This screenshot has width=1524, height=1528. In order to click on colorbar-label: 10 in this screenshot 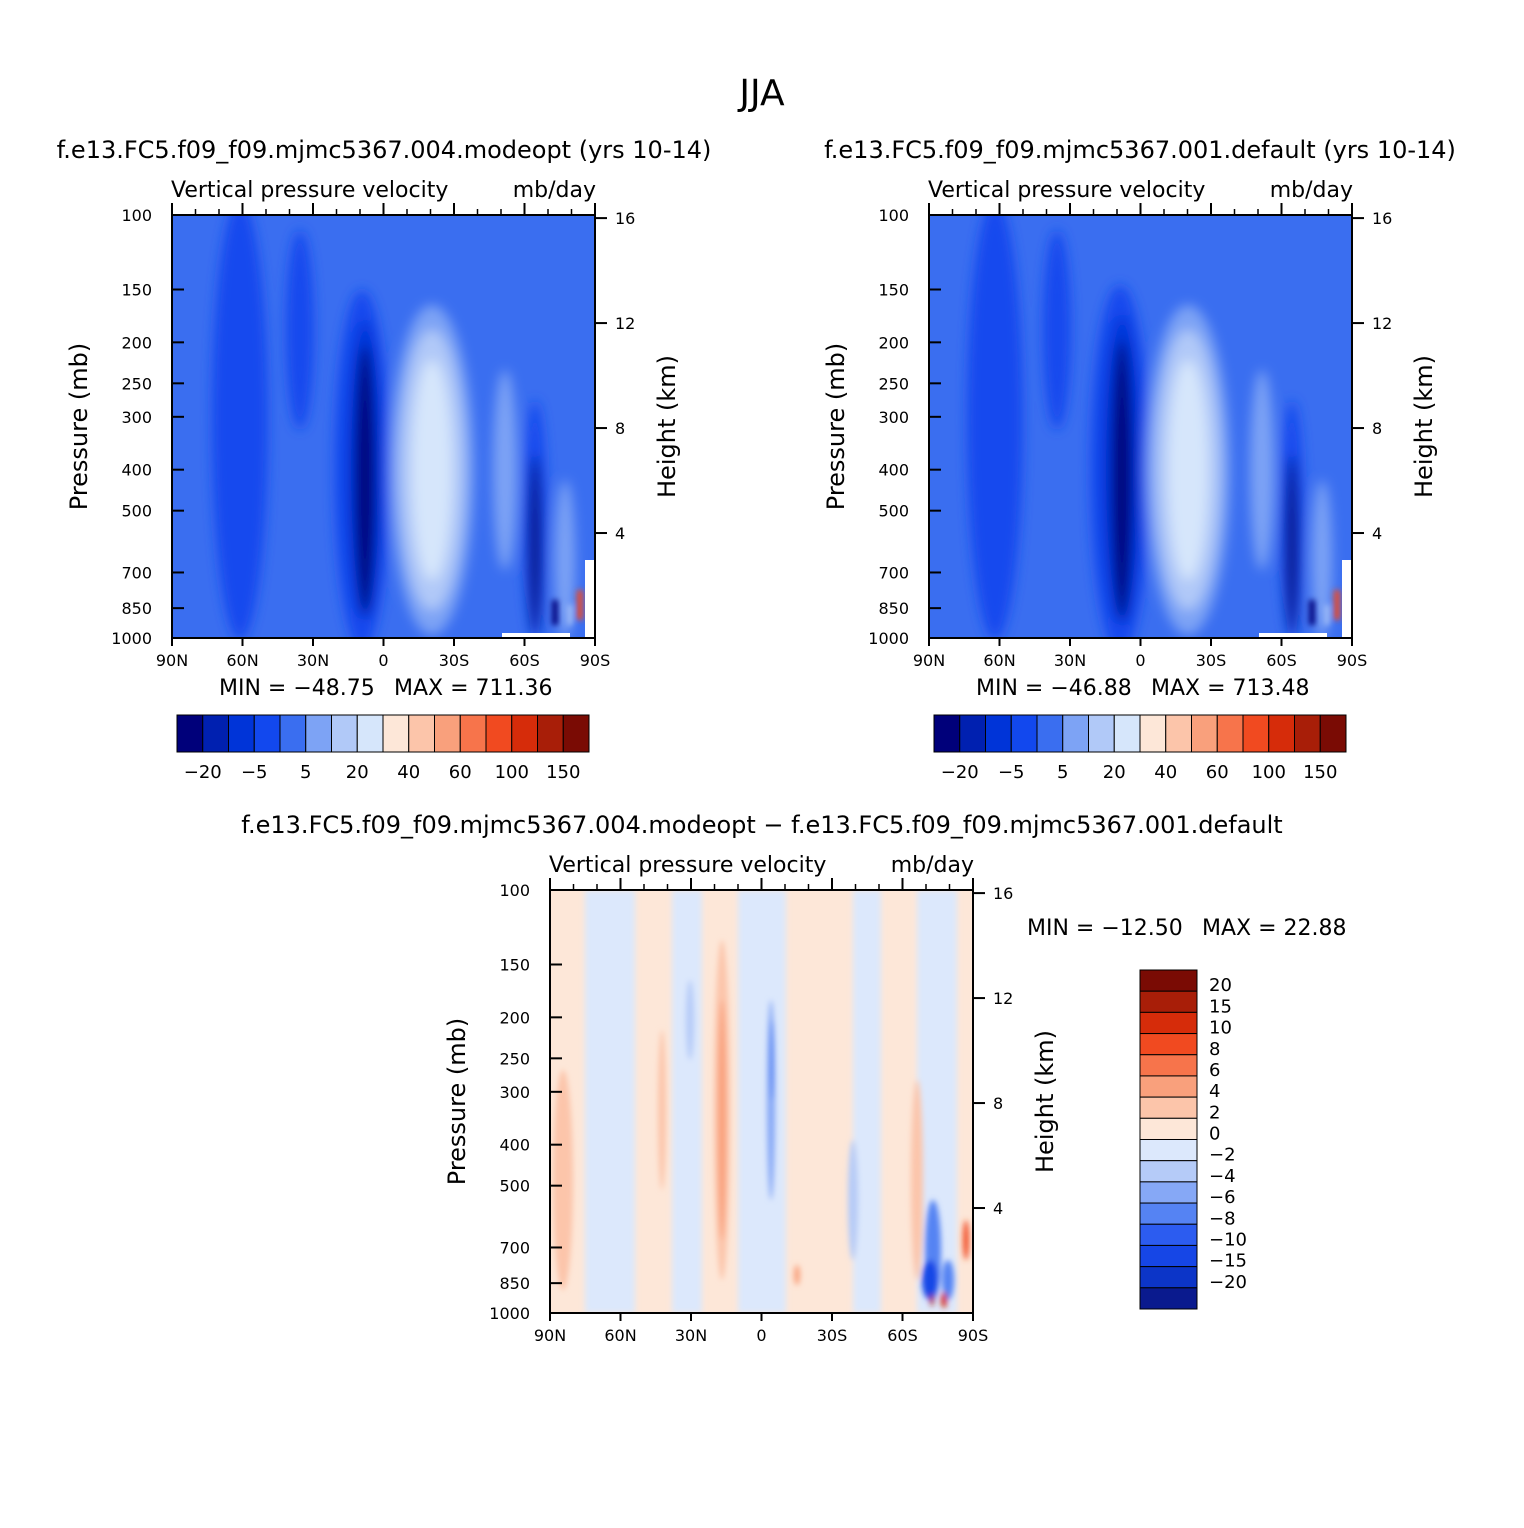, I will do `click(1220, 1028)`.